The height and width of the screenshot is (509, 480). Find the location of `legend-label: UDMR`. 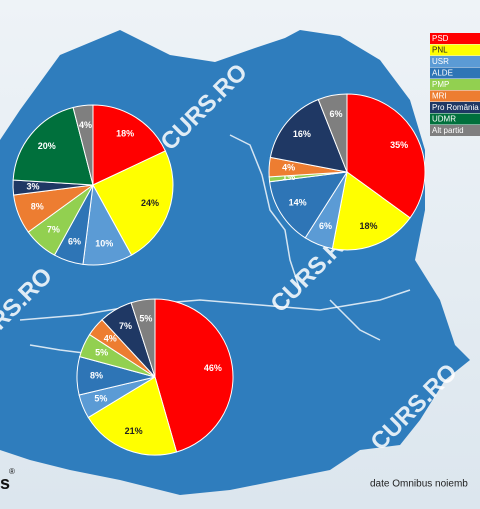

legend-label: UDMR is located at coordinates (444, 119).